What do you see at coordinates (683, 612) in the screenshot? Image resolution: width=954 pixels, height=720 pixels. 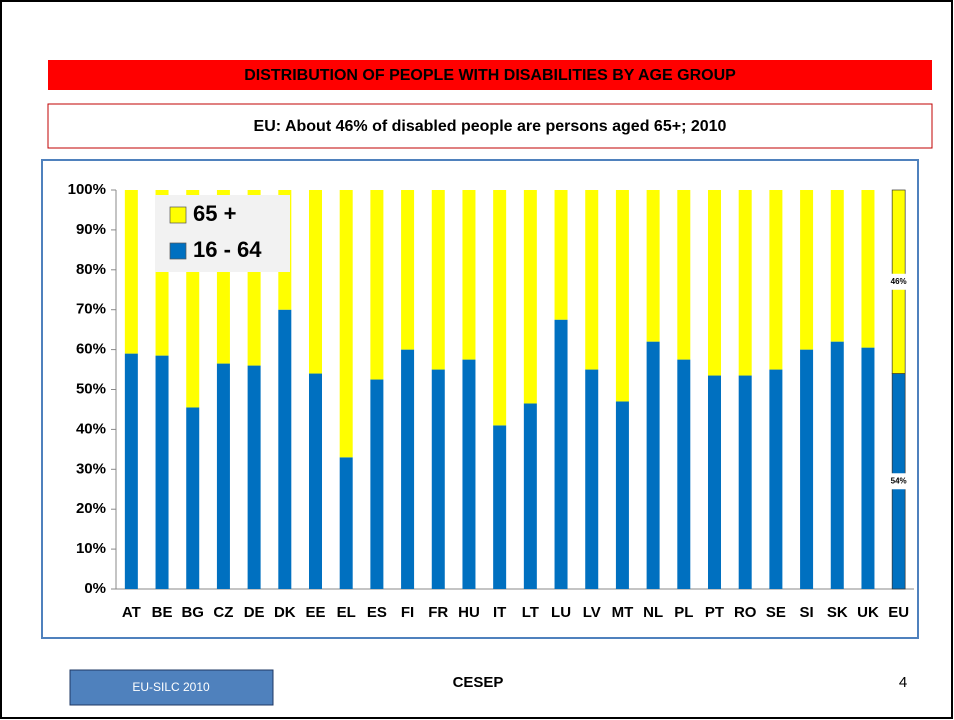 I see `x-tick-label: PL` at bounding box center [683, 612].